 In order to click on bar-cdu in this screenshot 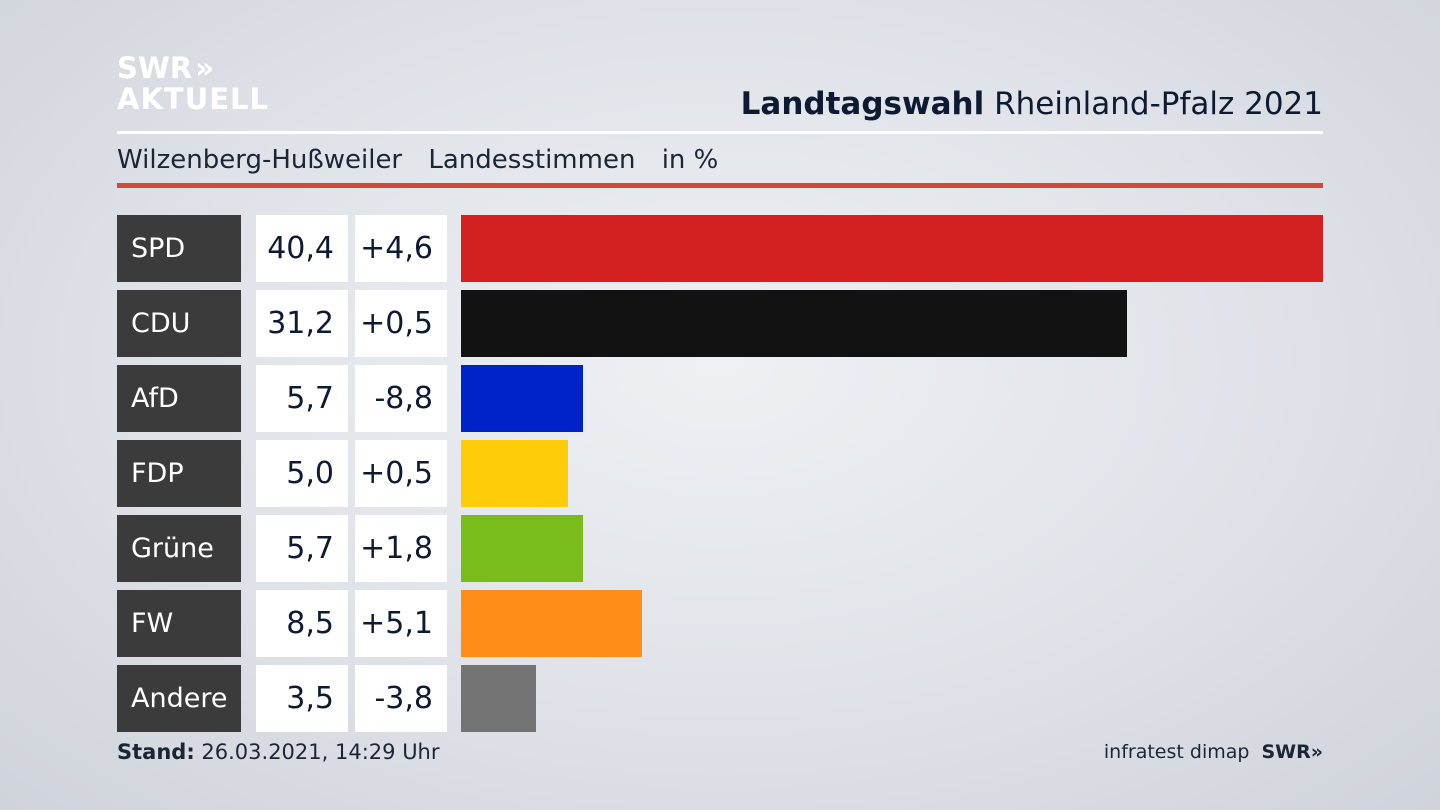, I will do `click(794, 323)`.